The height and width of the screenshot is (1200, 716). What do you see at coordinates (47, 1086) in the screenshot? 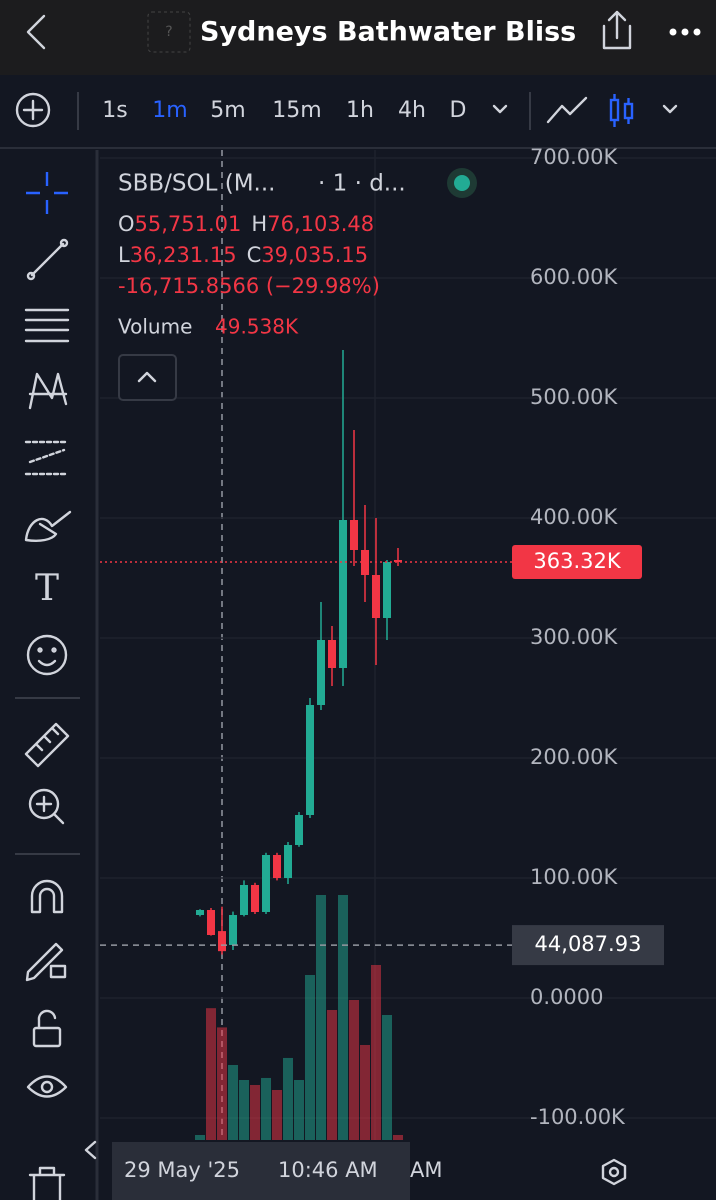
I see `visibility-tool` at bounding box center [47, 1086].